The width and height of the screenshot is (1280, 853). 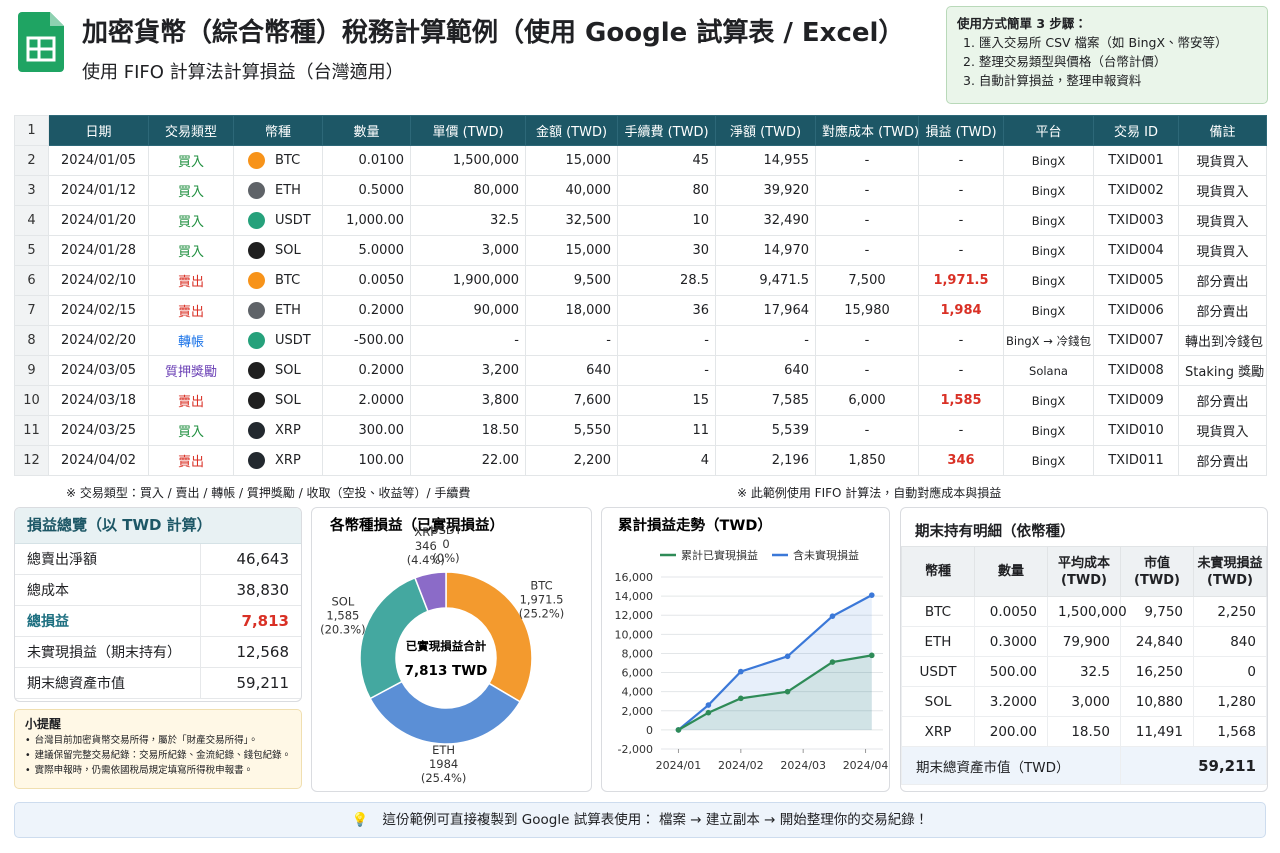 What do you see at coordinates (666, 190) in the screenshot?
I see `cell: 80` at bounding box center [666, 190].